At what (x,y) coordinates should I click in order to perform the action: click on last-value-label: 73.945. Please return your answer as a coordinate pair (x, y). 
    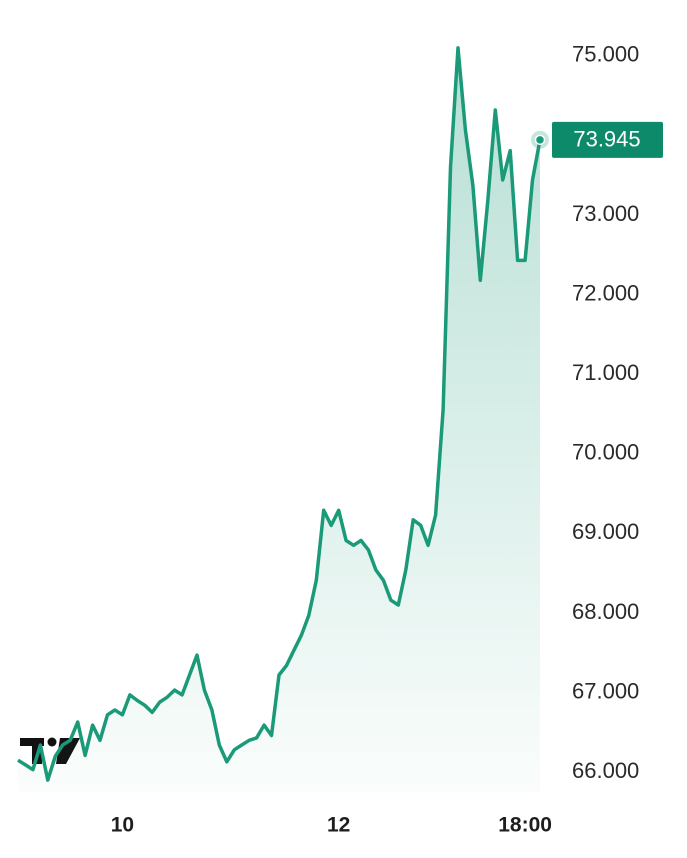
    Looking at the image, I should click on (606, 139).